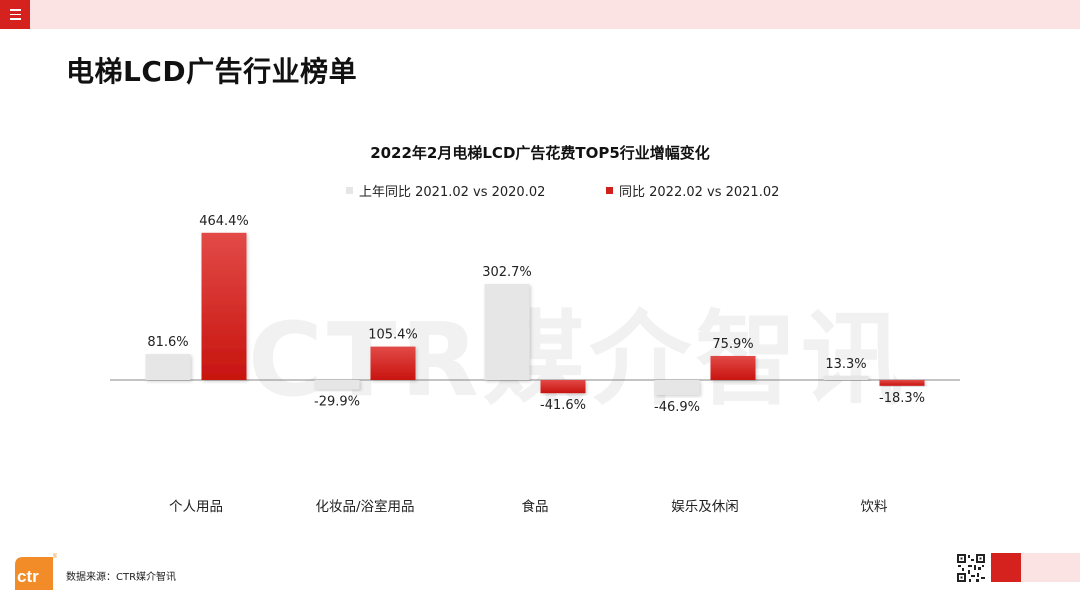  I want to click on logo-text: ctr, so click(28, 576).